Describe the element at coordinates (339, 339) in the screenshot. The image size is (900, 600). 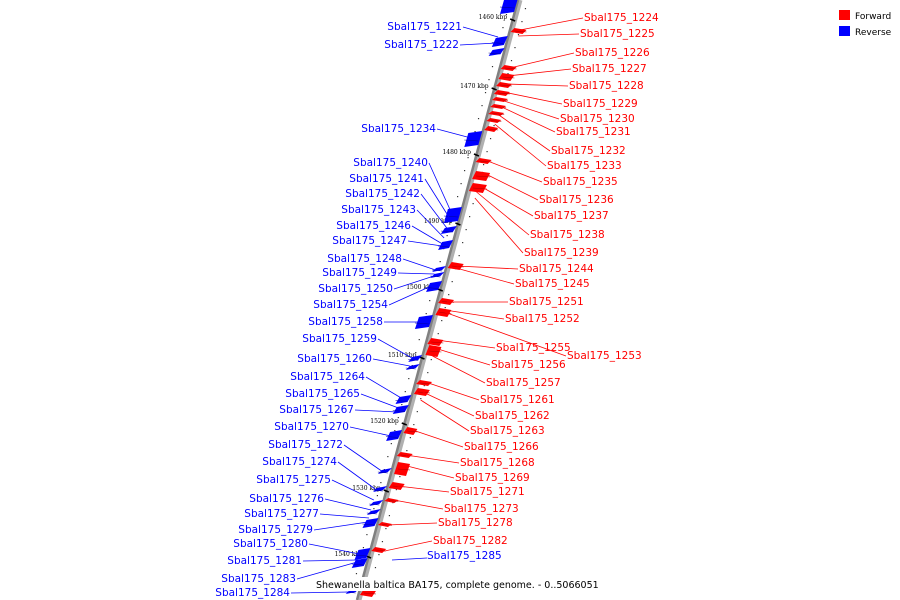
I see `reverse-gene-label: Sbal175_1259` at that location.